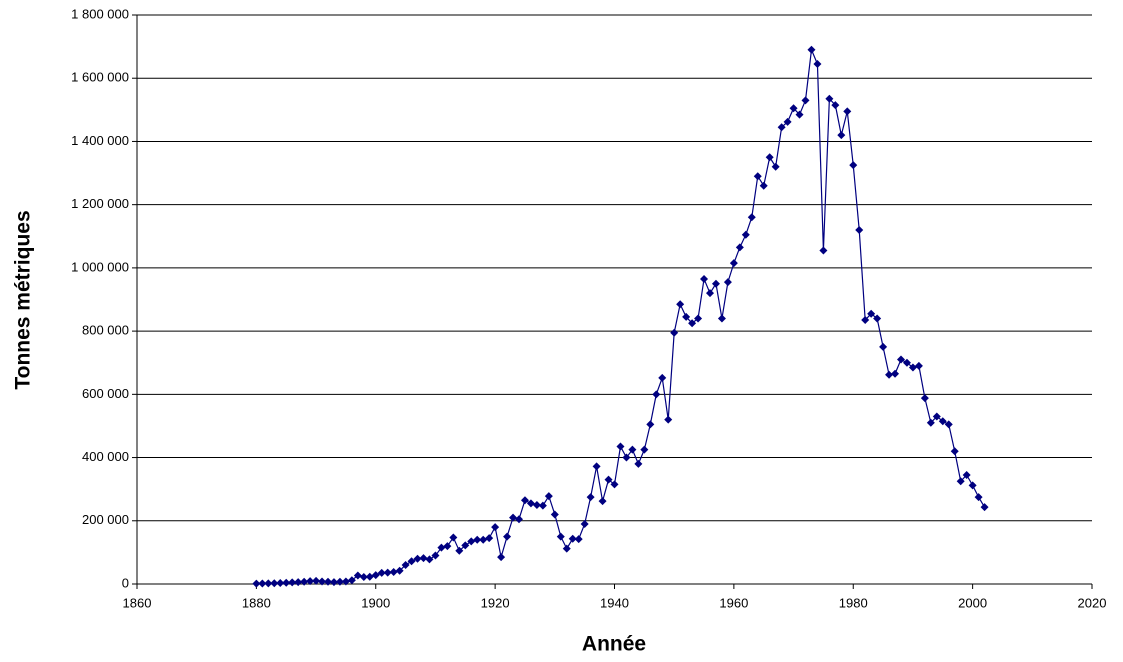 Image resolution: width=1123 pixels, height=662 pixels. Describe the element at coordinates (137, 602) in the screenshot. I see `x-tick-label: 1860` at that location.